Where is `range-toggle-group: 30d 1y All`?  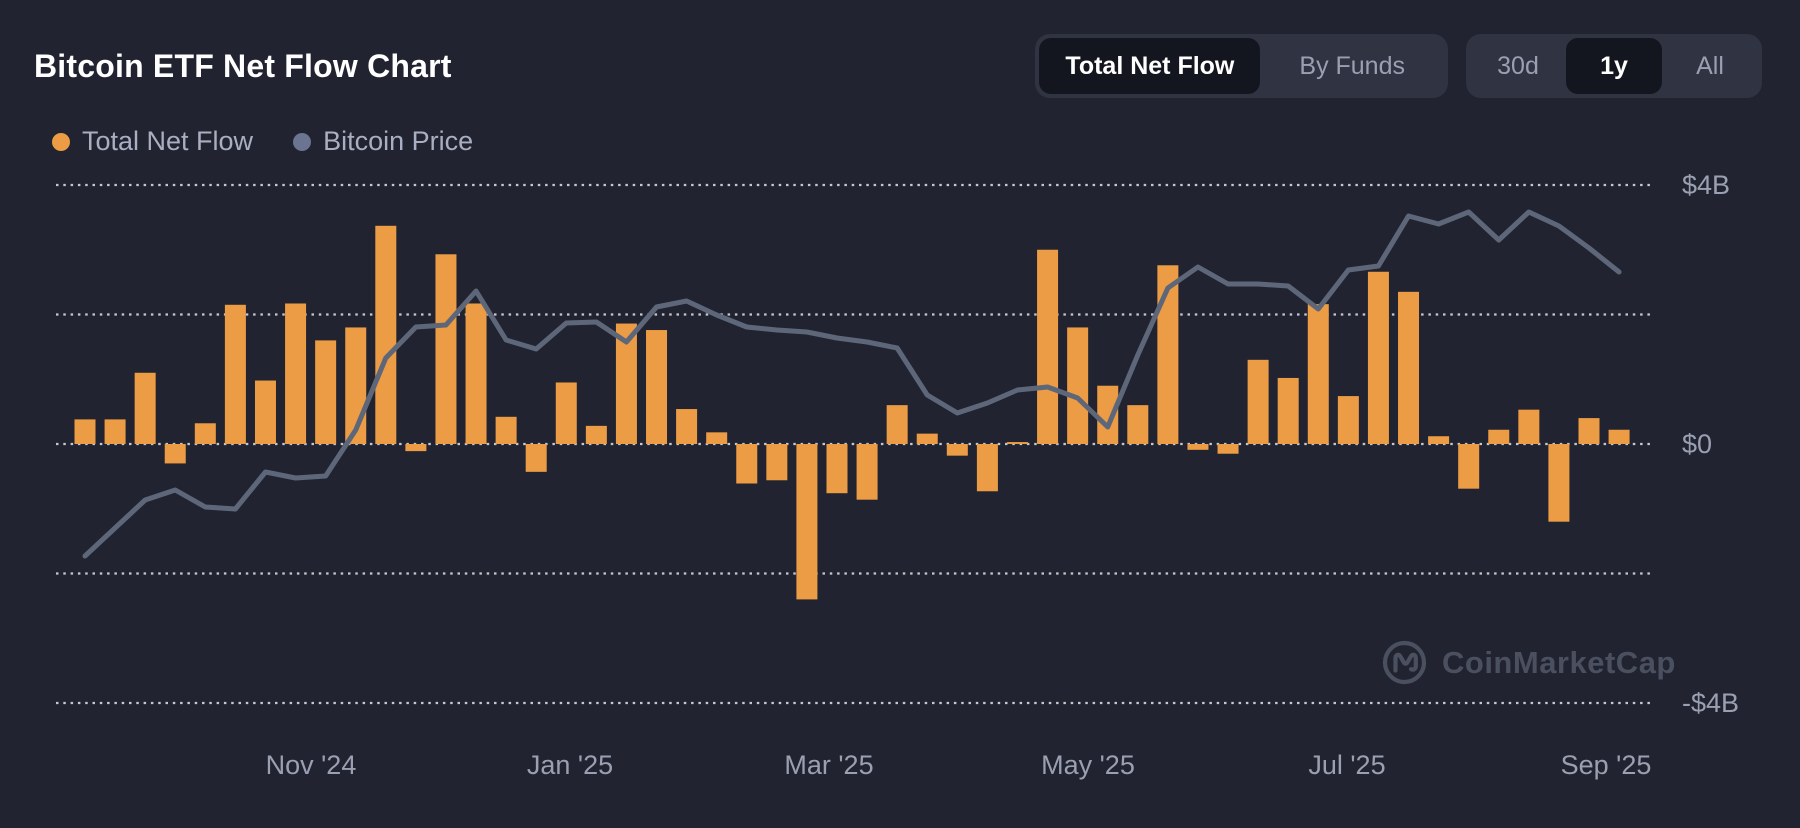
range-toggle-group: 30d 1y All is located at coordinates (1614, 66).